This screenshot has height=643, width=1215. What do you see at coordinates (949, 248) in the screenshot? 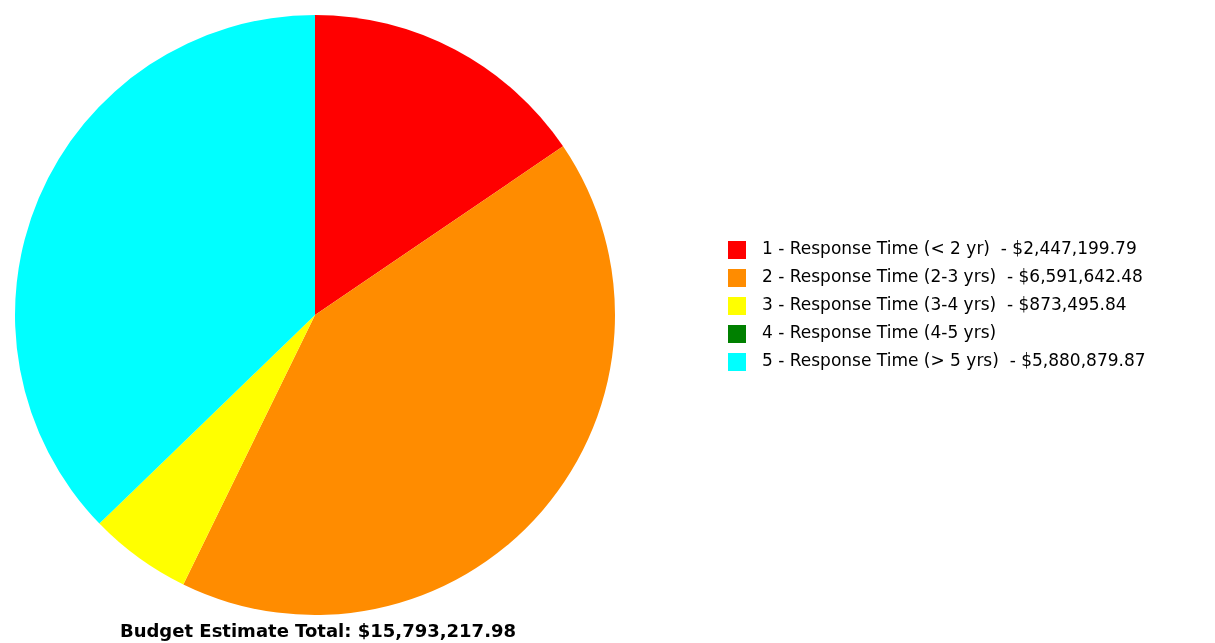
I see `legend-label: 1 - Response Time (< 2 yr) - $2,447,199.79` at bounding box center [949, 248].